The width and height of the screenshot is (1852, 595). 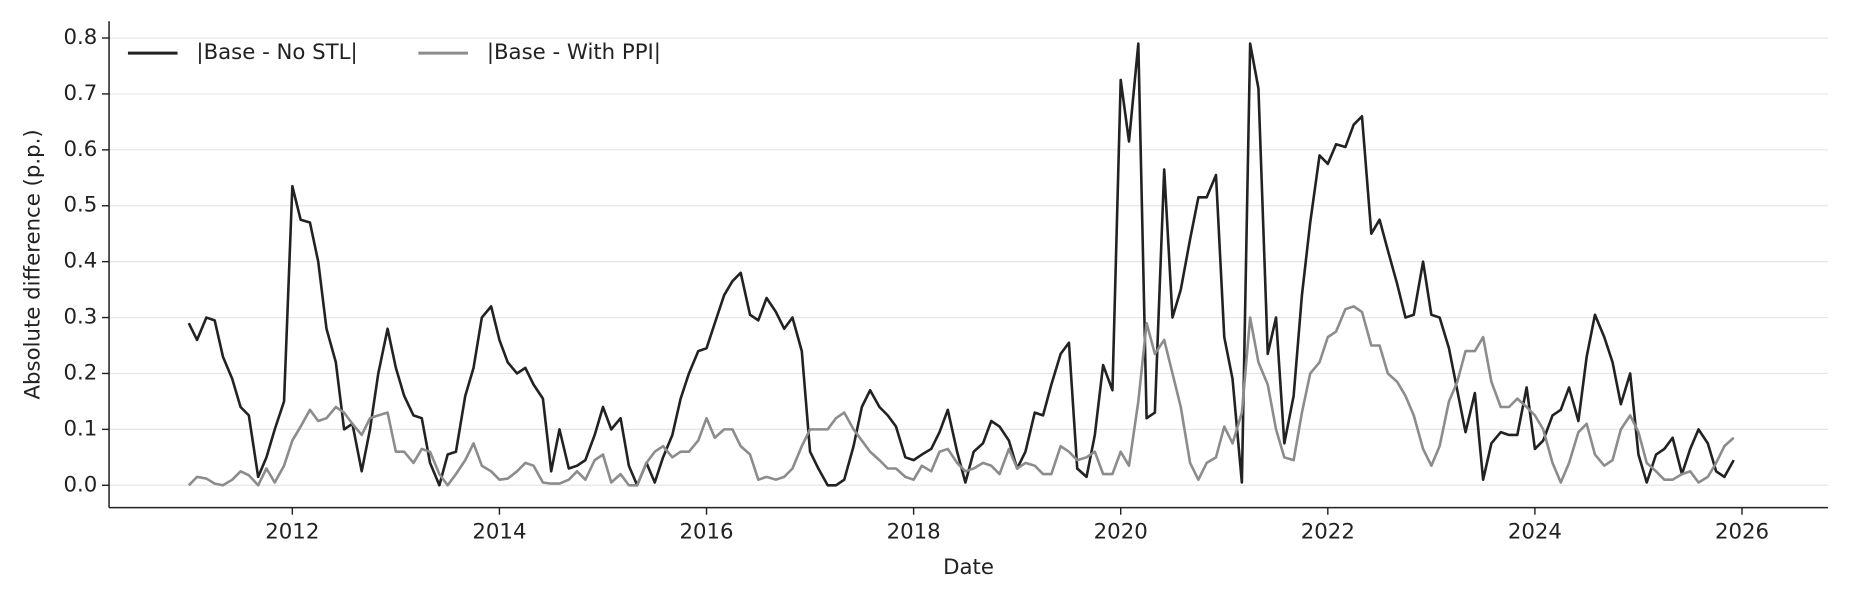 What do you see at coordinates (968, 567) in the screenshot?
I see `x-axis-label: Date` at bounding box center [968, 567].